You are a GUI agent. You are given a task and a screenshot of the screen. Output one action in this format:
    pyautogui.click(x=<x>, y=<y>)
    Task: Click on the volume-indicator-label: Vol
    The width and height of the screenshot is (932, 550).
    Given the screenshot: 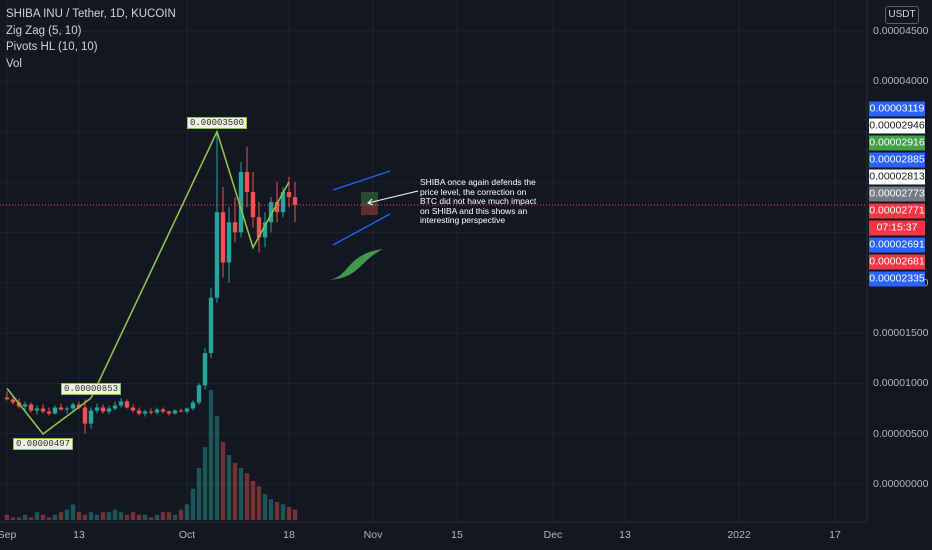 What is the action you would take?
    pyautogui.click(x=14, y=63)
    